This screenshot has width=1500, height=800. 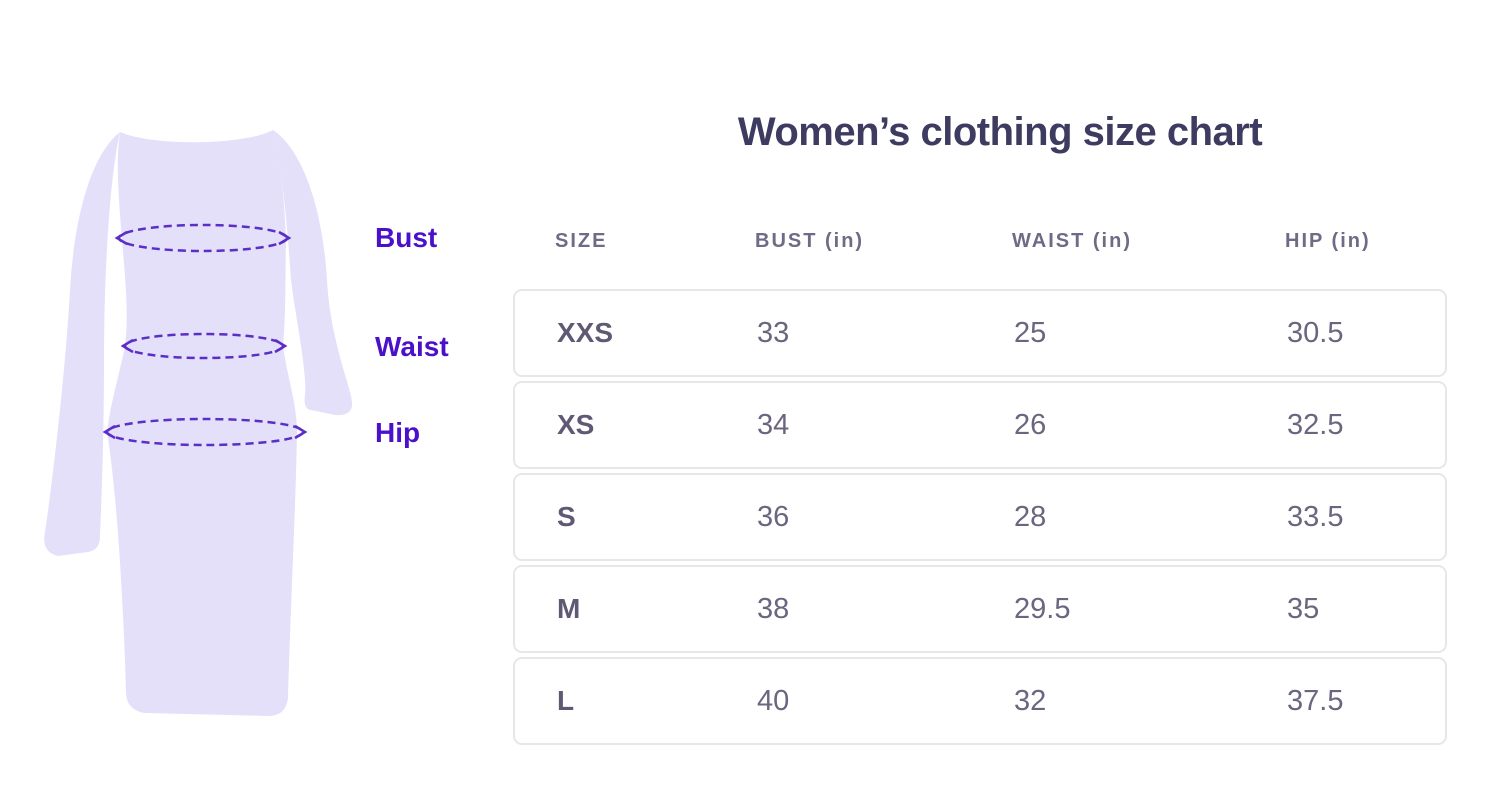 I want to click on bust-cell: 40, so click(x=773, y=700).